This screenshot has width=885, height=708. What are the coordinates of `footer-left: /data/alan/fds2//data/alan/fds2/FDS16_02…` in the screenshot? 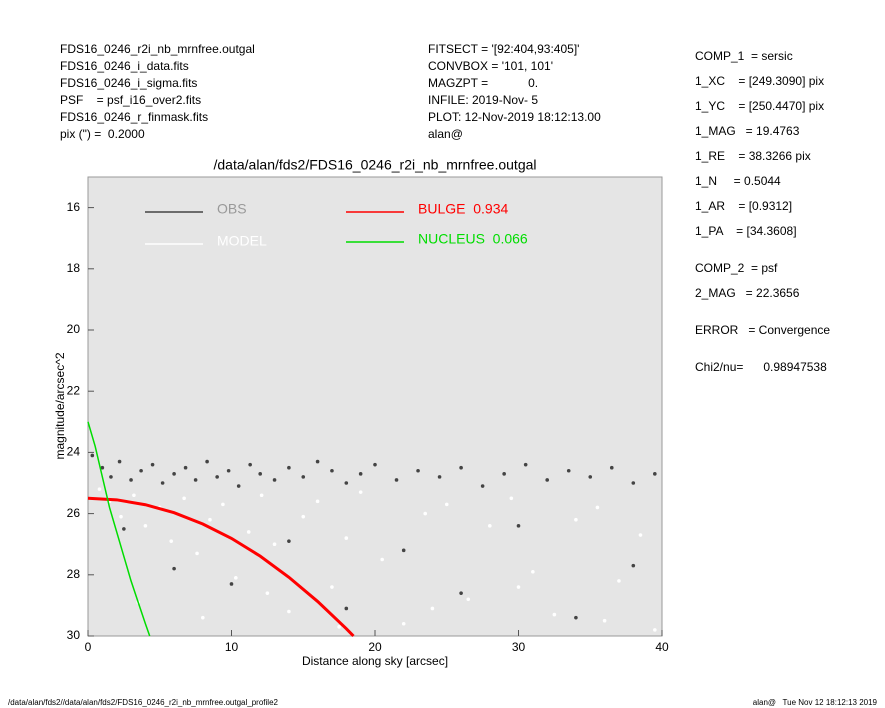 It's located at (143, 702).